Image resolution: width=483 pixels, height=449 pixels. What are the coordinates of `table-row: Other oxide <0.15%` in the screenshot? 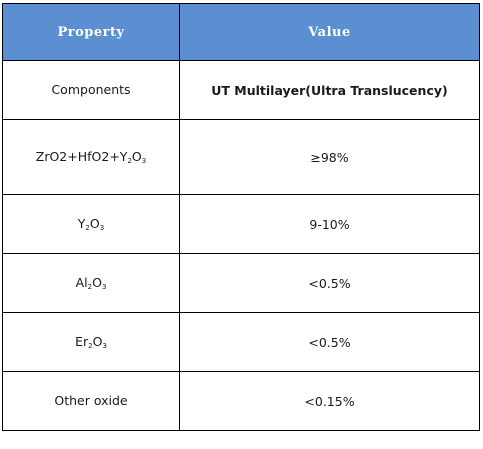 It's located at (241, 401).